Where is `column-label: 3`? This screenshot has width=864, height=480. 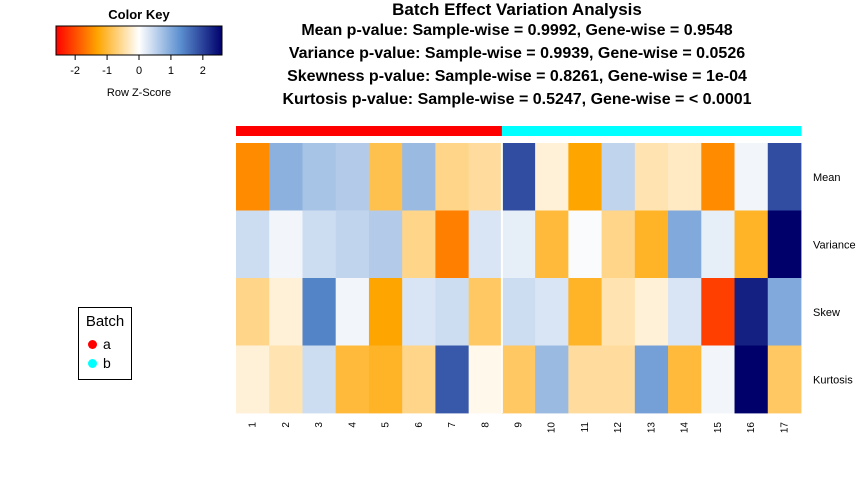
column-label: 3 is located at coordinates (319, 425).